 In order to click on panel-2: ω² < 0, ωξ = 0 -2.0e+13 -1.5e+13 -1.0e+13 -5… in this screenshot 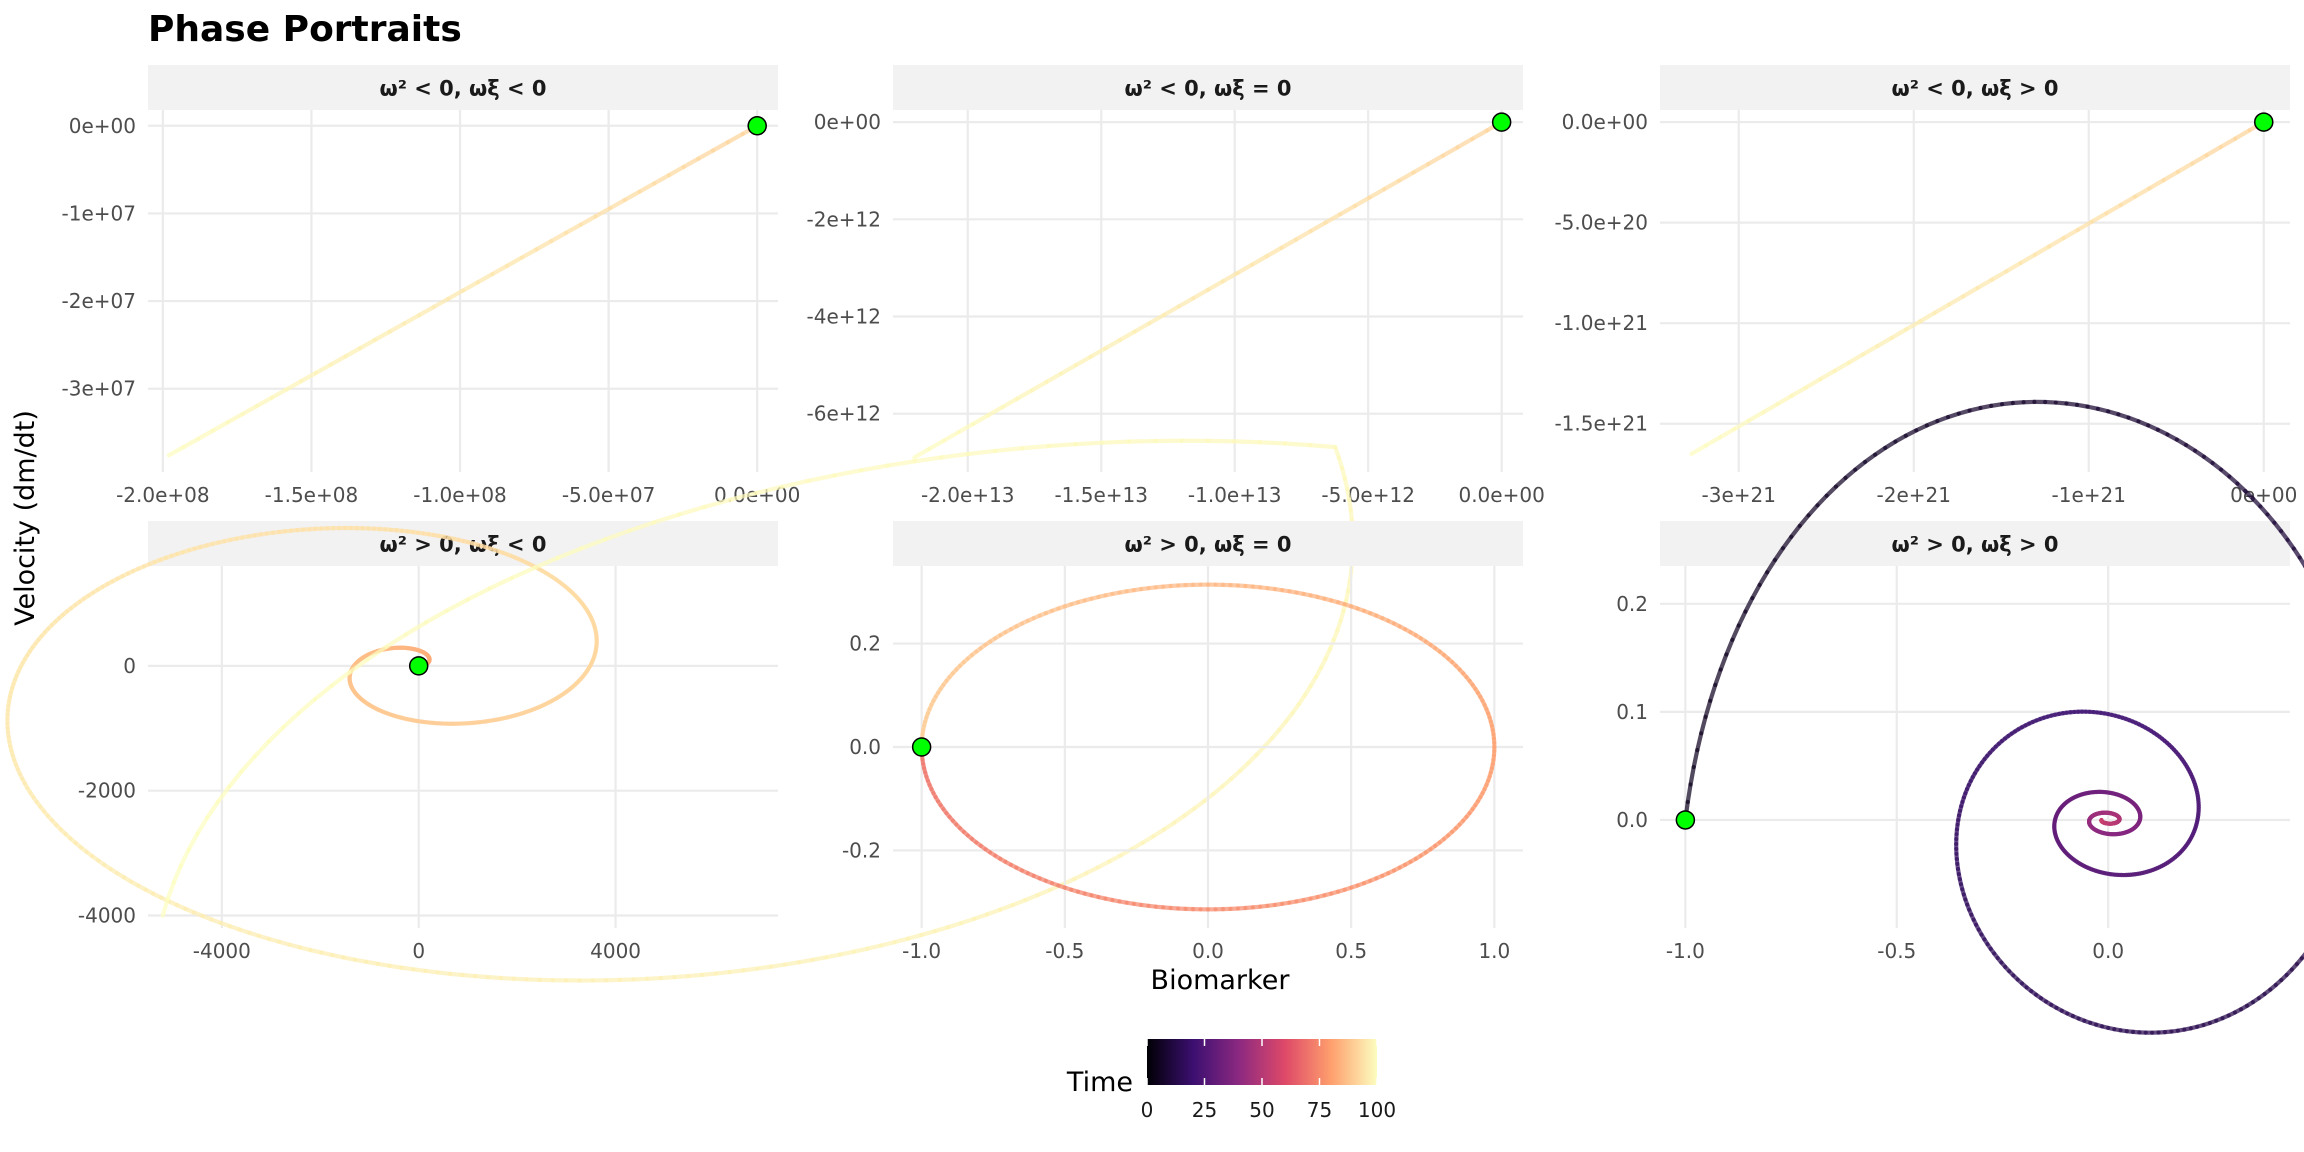, I will do `click(1176, 286)`.